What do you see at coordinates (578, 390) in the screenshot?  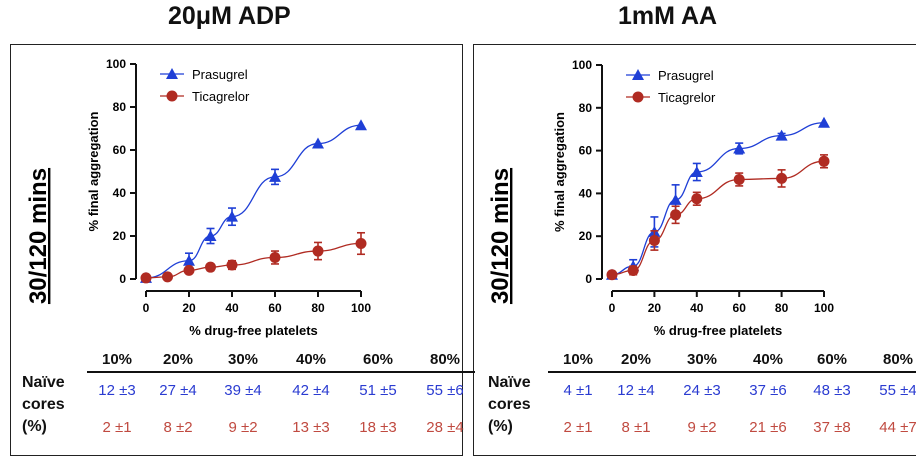 I see `prasugrel-cell: 4 ±1` at bounding box center [578, 390].